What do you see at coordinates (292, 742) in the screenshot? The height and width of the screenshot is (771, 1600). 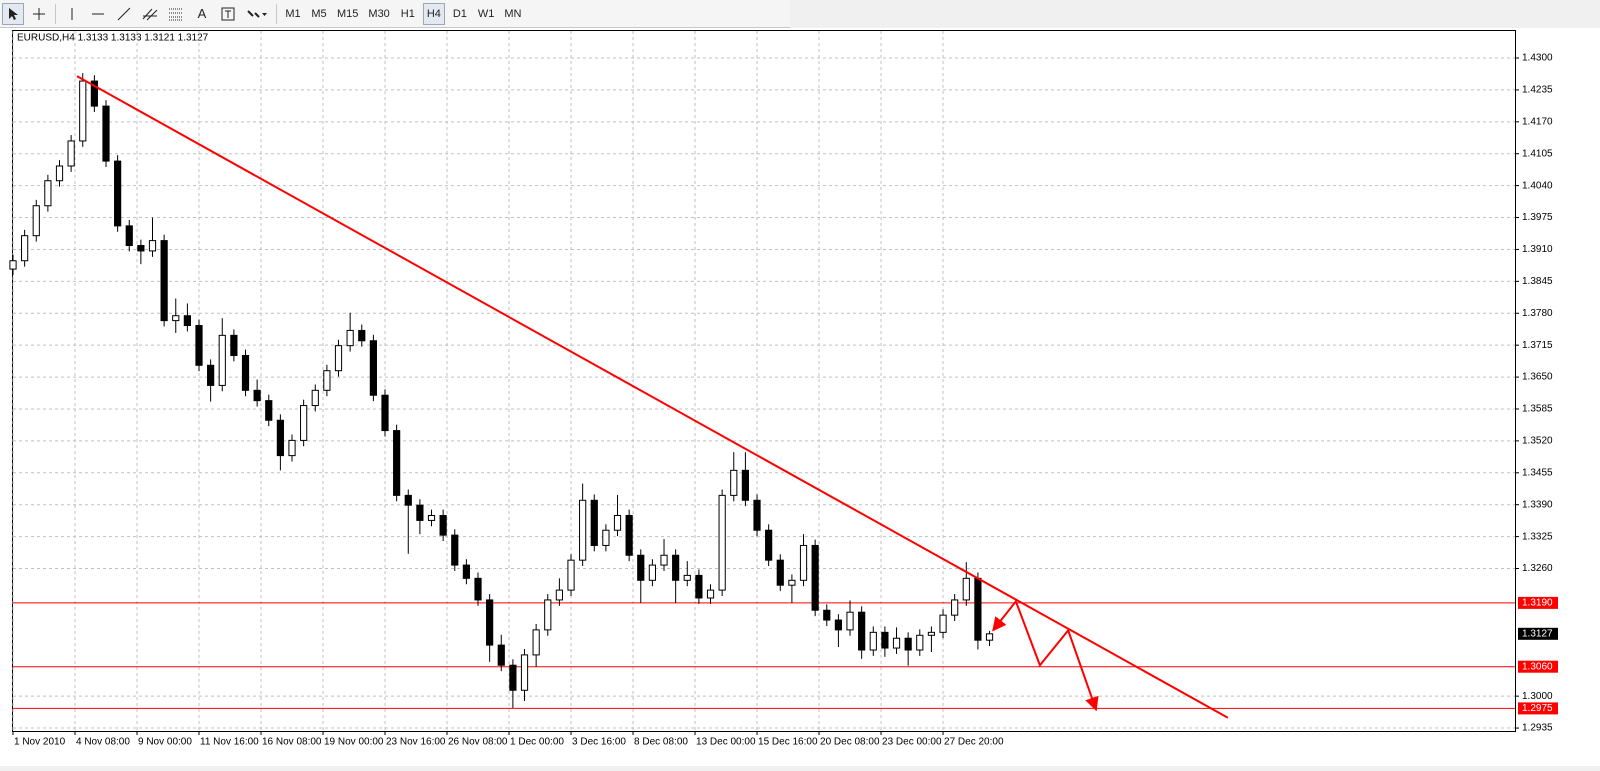 I see `x-tick-label: 16 Nov 08:00` at bounding box center [292, 742].